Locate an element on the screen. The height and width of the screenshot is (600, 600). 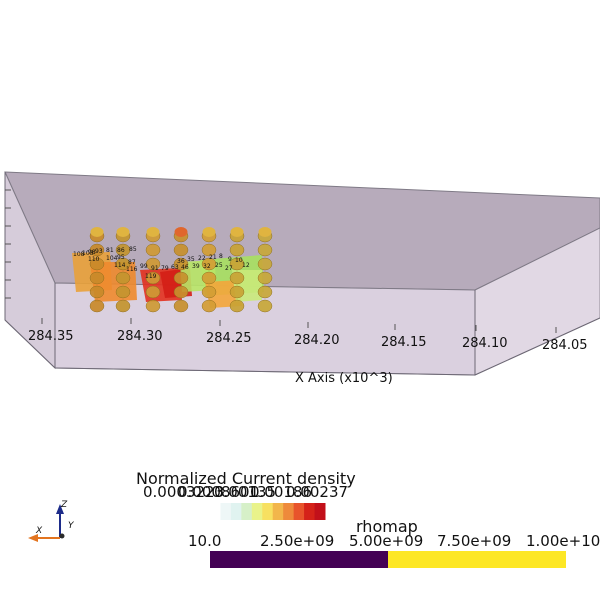
x-tick-label: 284.15 is located at coordinates (404, 342).